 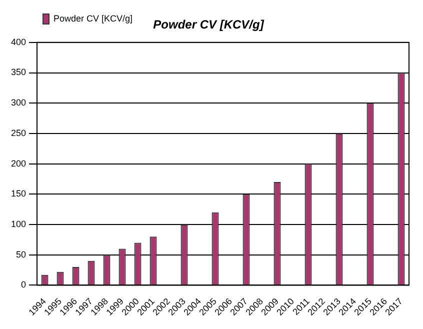 What do you see at coordinates (18, 41) in the screenshot?
I see `y-tick-label: 400` at bounding box center [18, 41].